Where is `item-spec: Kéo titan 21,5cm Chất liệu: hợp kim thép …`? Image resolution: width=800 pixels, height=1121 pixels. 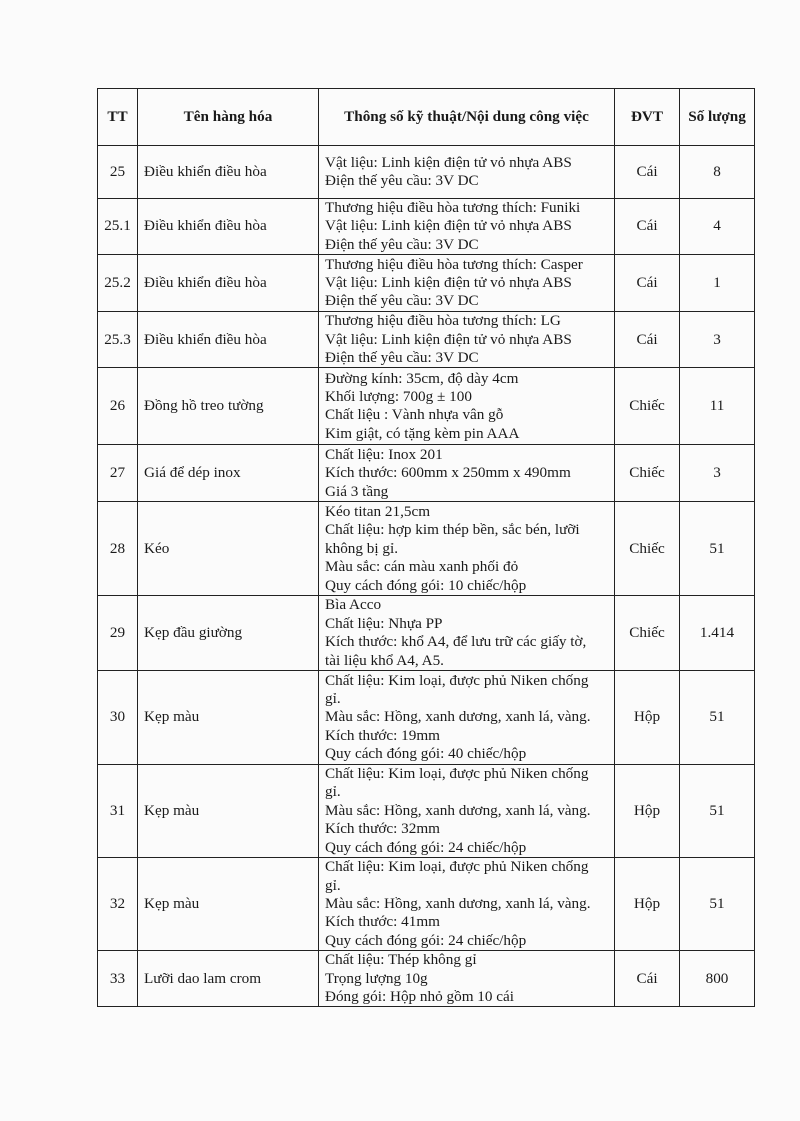 item-spec: Kéo titan 21,5cm Chất liệu: hợp kim thép … is located at coordinates (466, 549).